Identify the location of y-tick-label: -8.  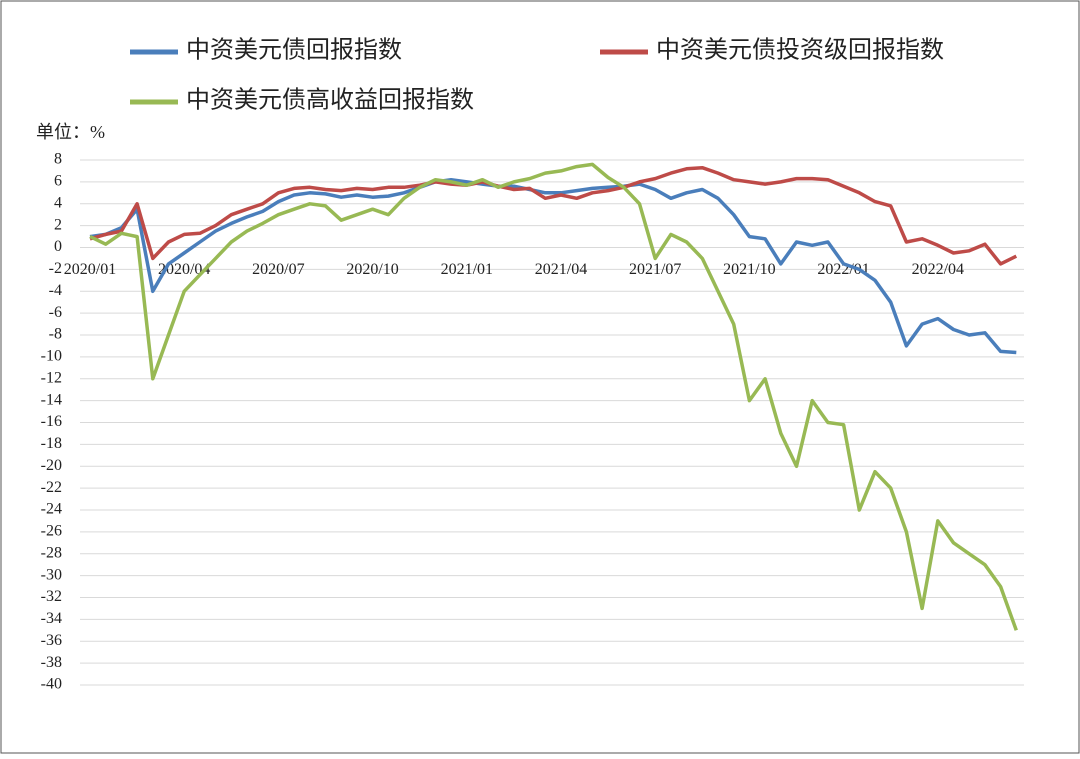
(55, 334).